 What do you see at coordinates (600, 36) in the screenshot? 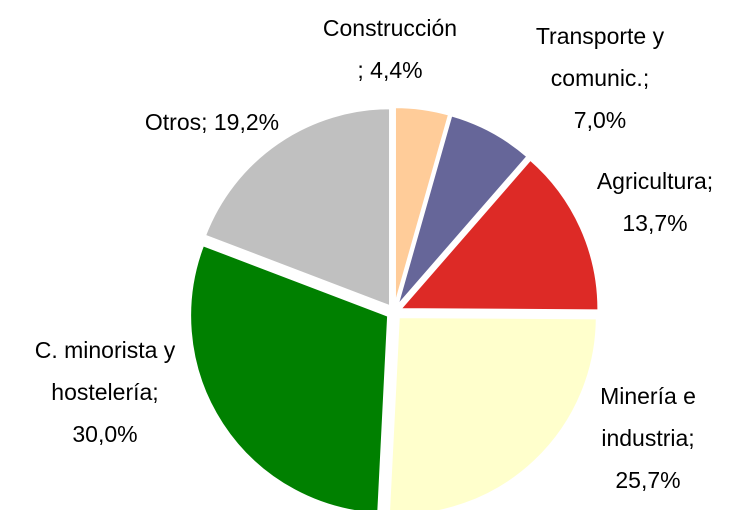
I see `data-label: Transporte y` at bounding box center [600, 36].